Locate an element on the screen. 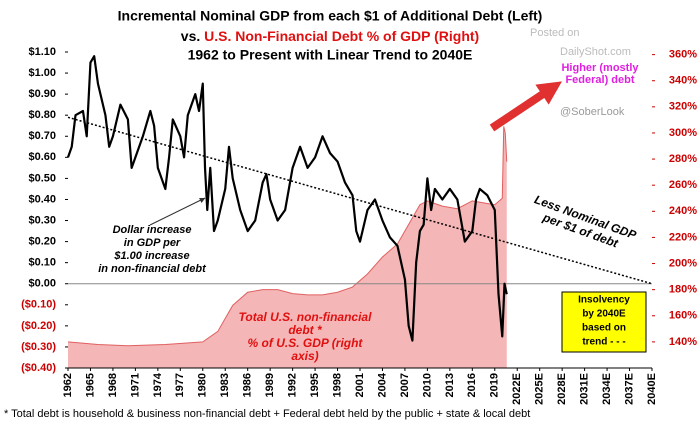 This screenshot has height=431, width=700. y-tick-label: $0.80 is located at coordinates (42, 115).